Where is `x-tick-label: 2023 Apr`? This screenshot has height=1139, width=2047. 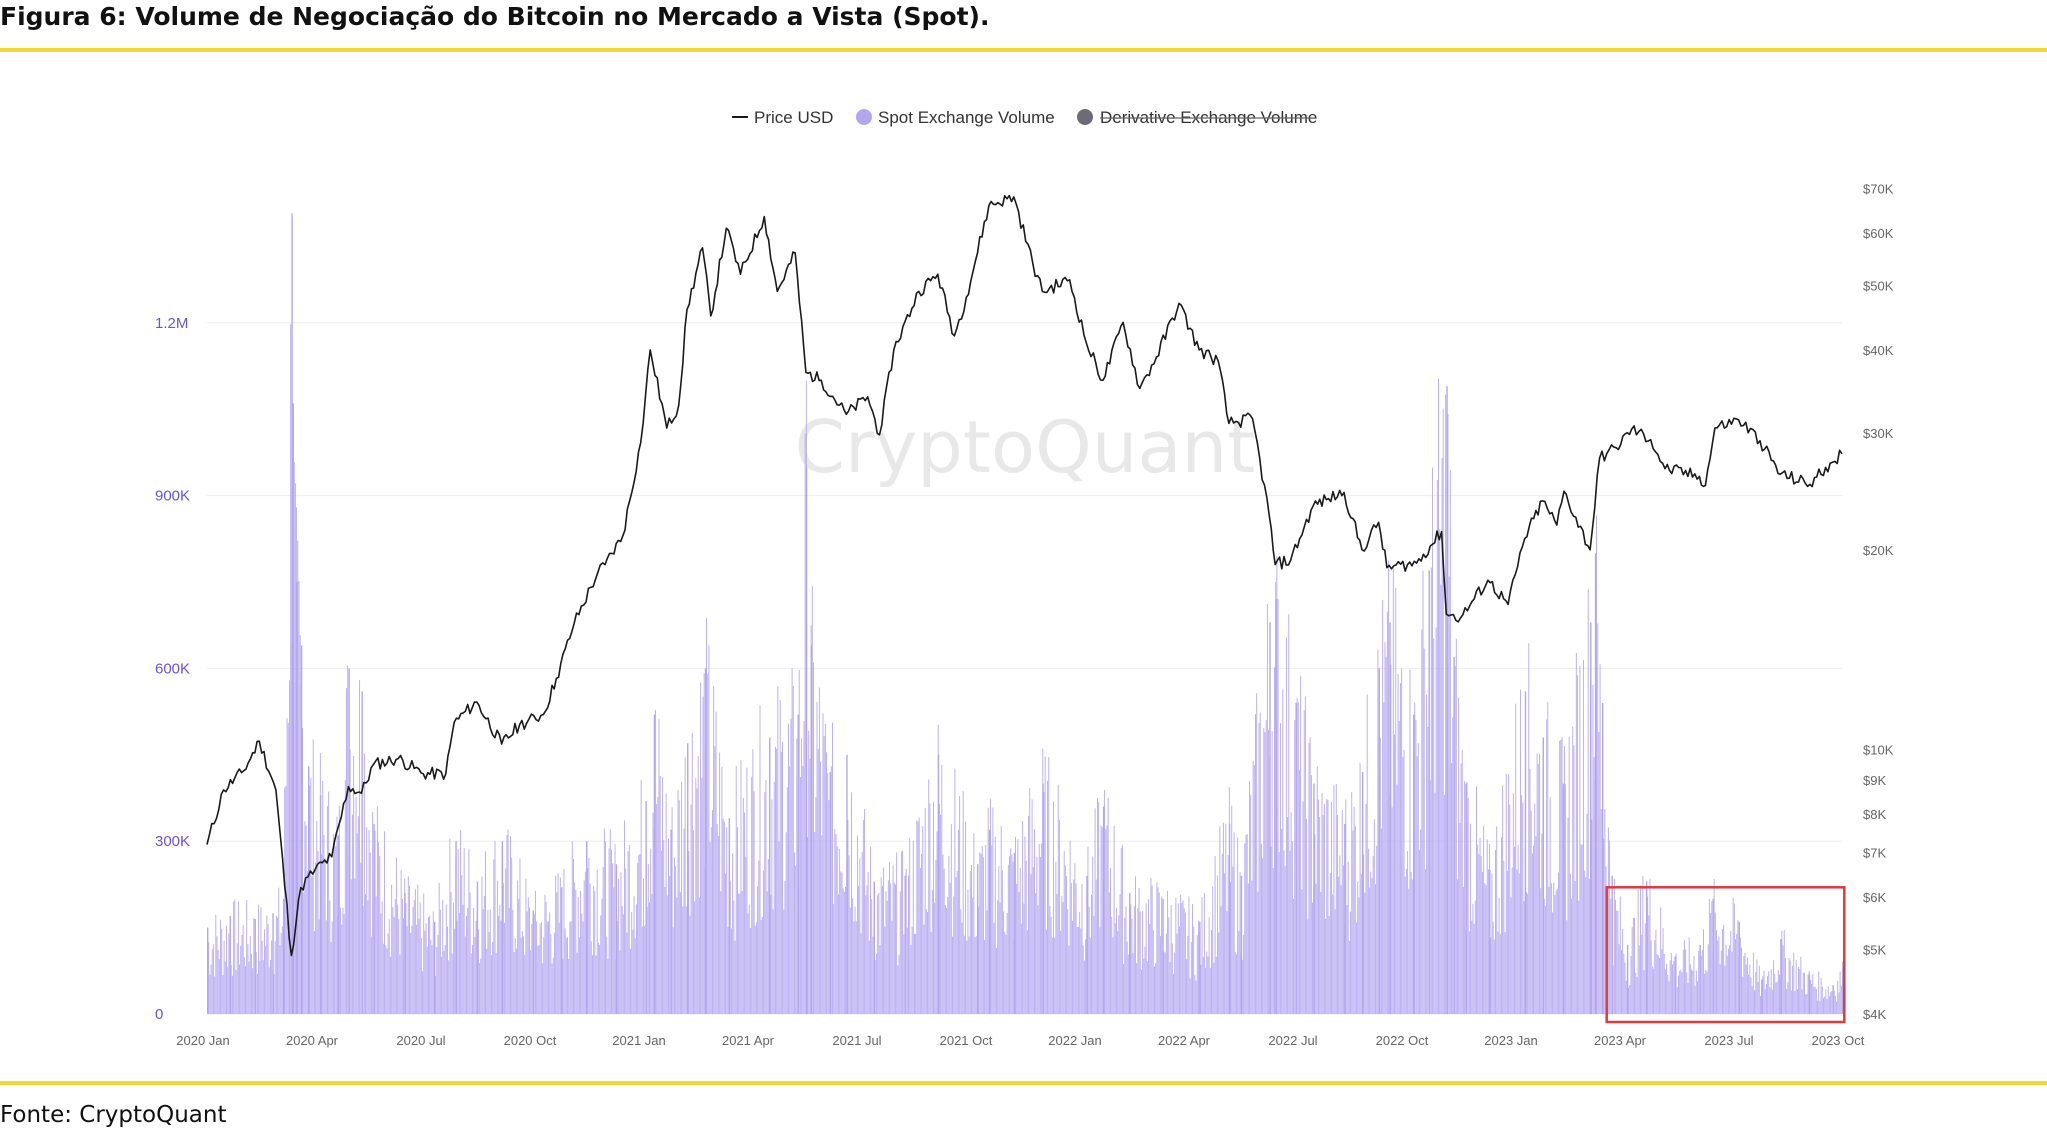 x-tick-label: 2023 Apr is located at coordinates (1620, 1040).